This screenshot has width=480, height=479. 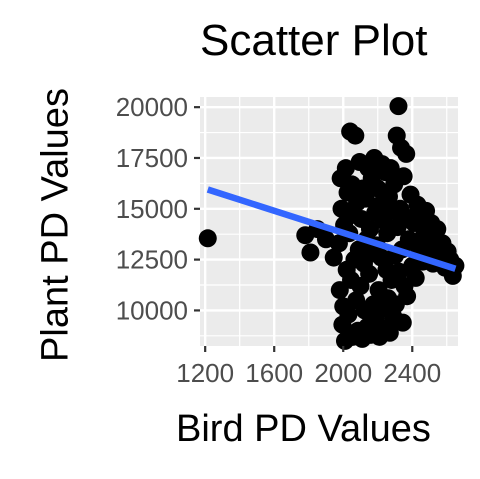 What do you see at coordinates (343, 373) in the screenshot?
I see `x-tick-label: 2000` at bounding box center [343, 373].